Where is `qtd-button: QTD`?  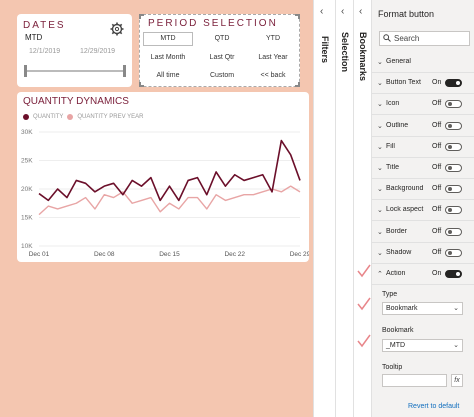 qtd-button: QTD is located at coordinates (222, 38).